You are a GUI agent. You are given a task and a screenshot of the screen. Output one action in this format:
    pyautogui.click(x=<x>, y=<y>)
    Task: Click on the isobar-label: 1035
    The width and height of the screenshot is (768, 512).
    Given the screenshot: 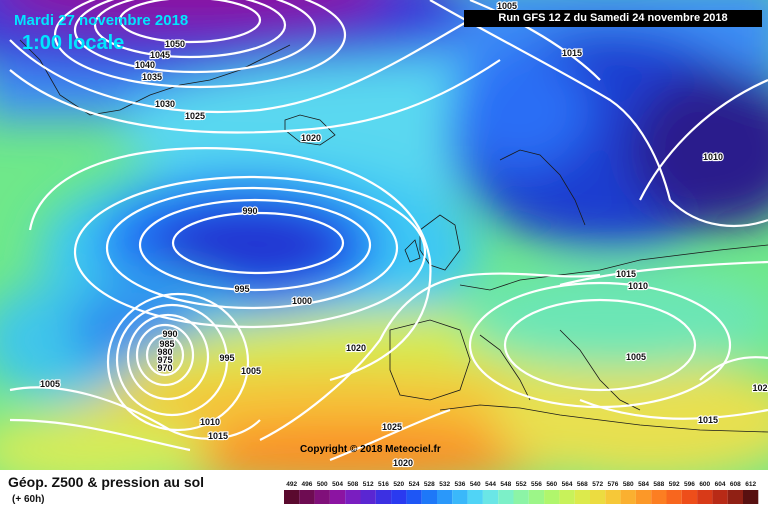 What is the action you would take?
    pyautogui.click(x=152, y=77)
    